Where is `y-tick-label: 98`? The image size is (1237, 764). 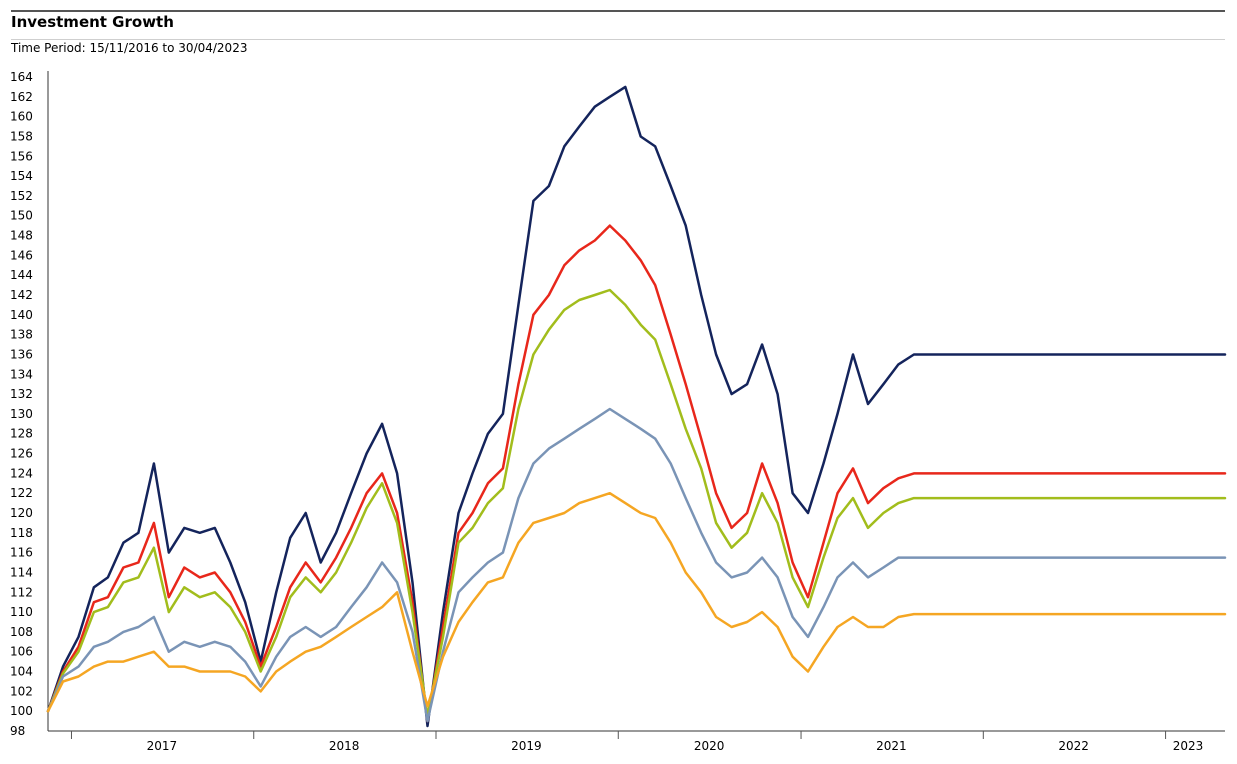 y-tick-label: 98 is located at coordinates (17, 731).